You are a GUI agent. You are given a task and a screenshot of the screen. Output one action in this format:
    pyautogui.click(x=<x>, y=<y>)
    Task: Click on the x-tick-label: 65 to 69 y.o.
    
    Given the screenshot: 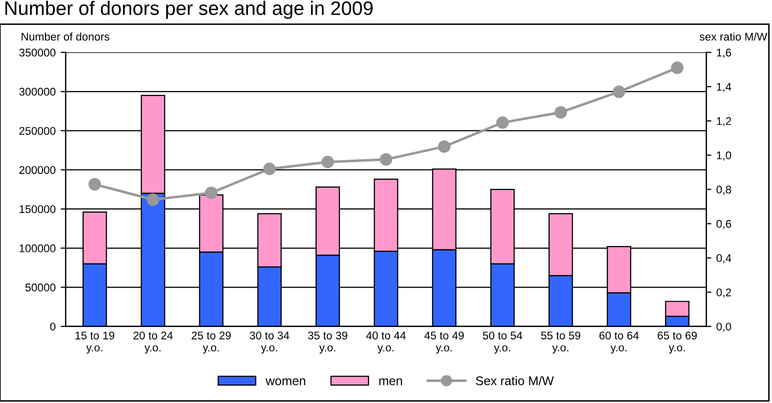 What is the action you would take?
    pyautogui.click(x=677, y=343)
    